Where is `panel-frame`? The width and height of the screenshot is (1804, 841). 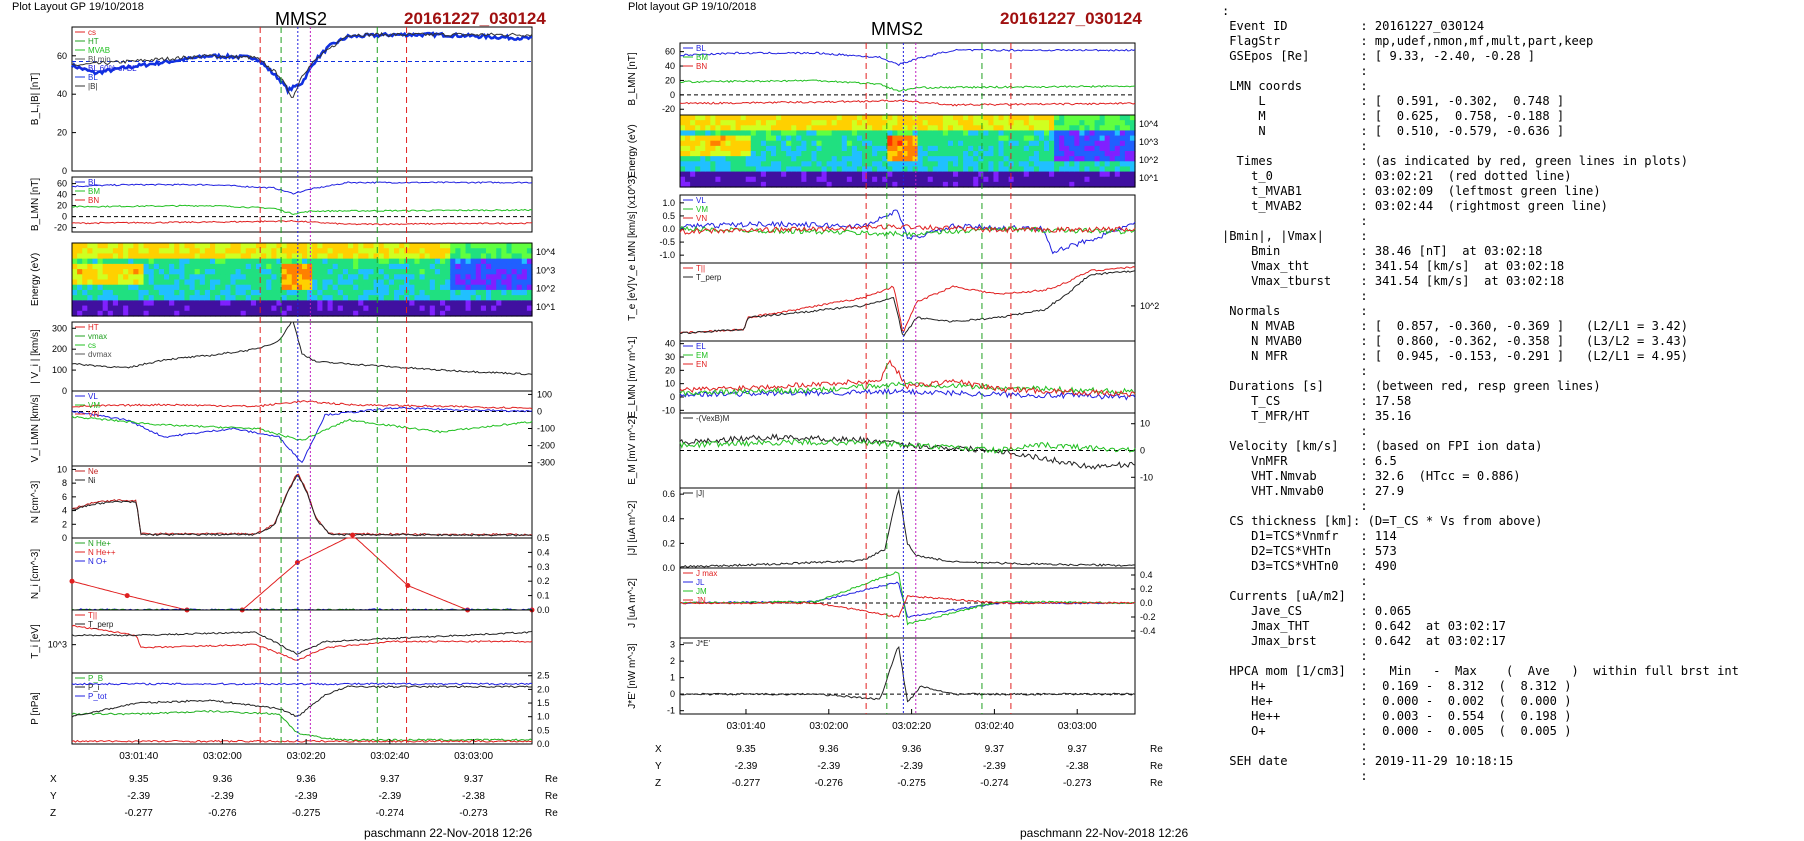
panel-frame is located at coordinates (302, 708).